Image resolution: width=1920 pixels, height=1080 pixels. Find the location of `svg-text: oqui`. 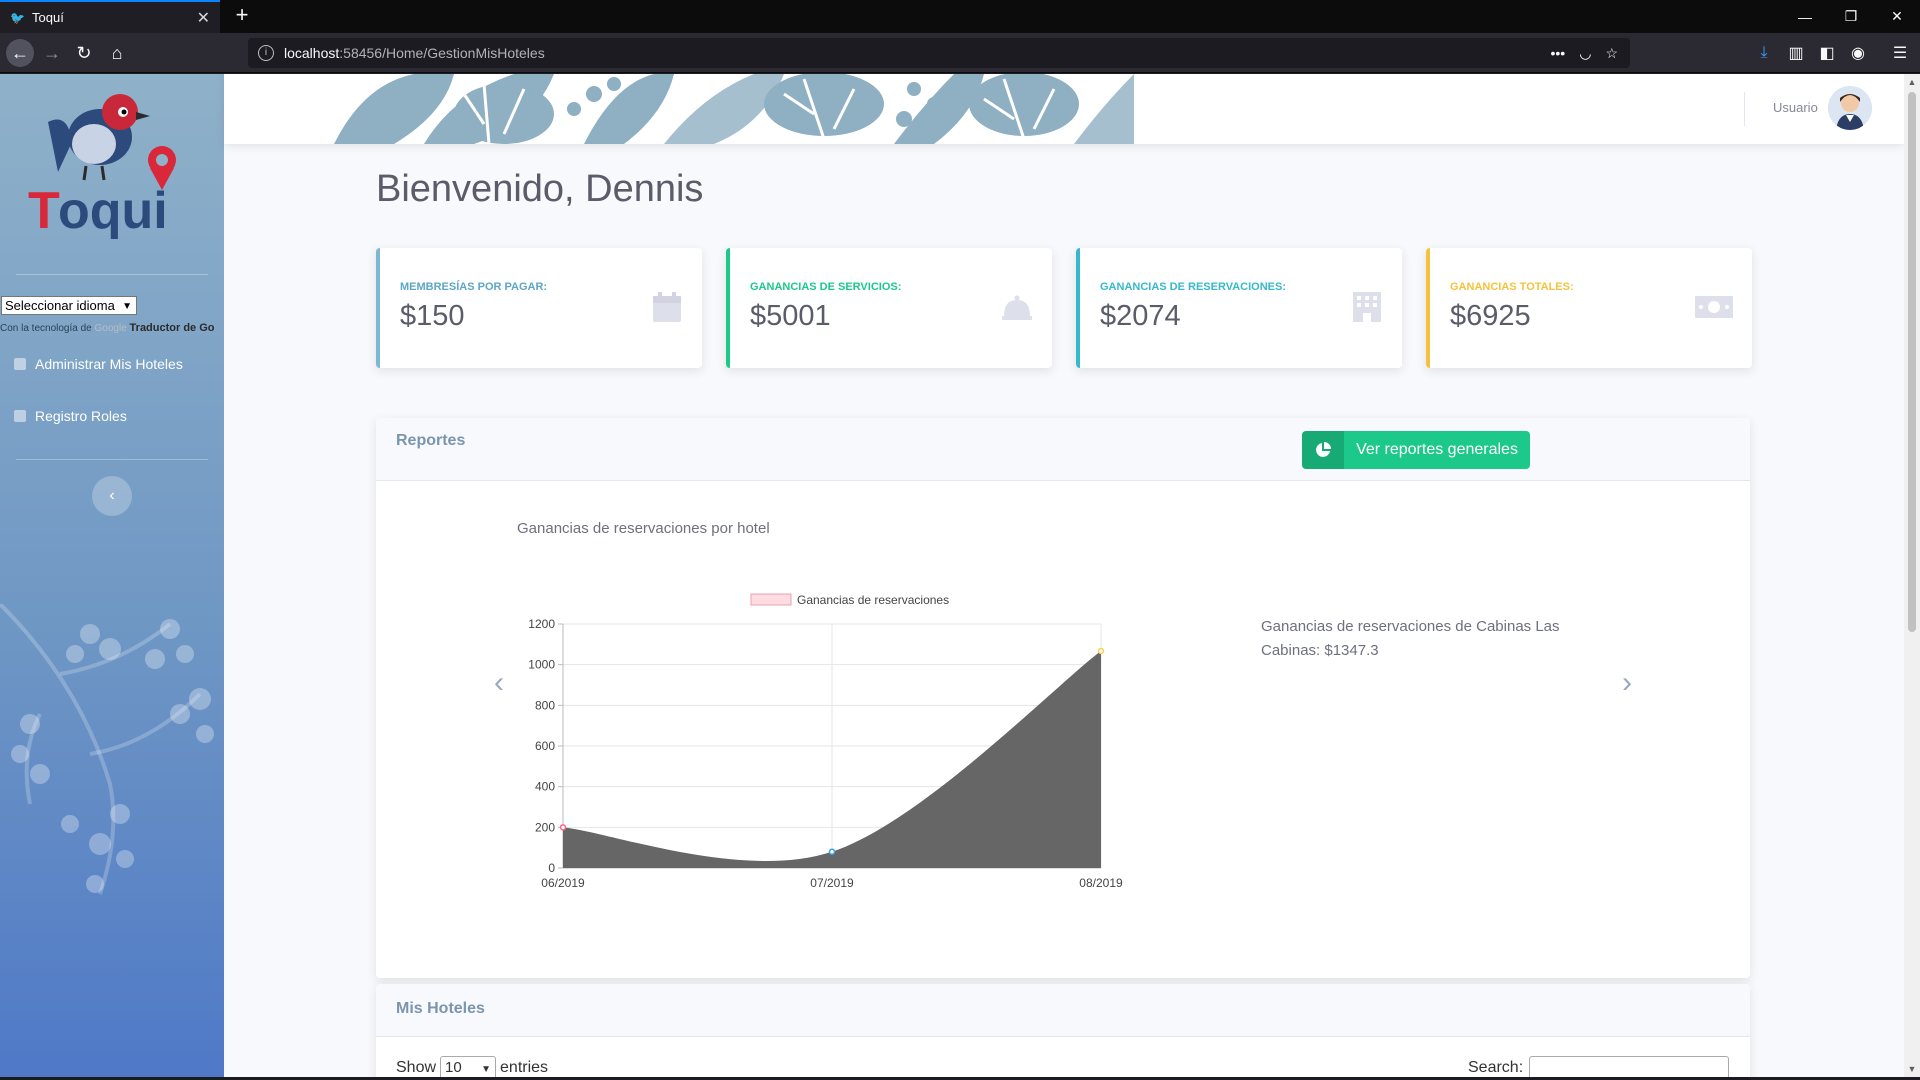

svg-text: oqui is located at coordinates (113, 211).